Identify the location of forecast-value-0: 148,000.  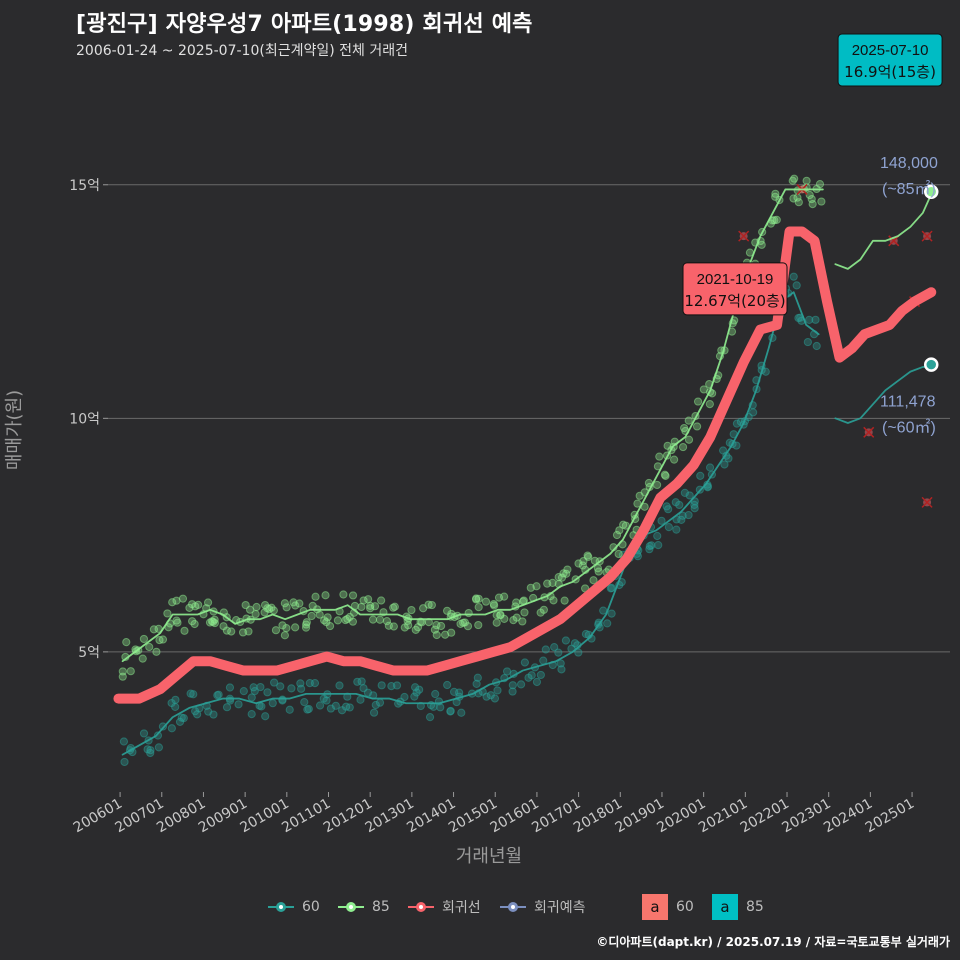
(909, 163).